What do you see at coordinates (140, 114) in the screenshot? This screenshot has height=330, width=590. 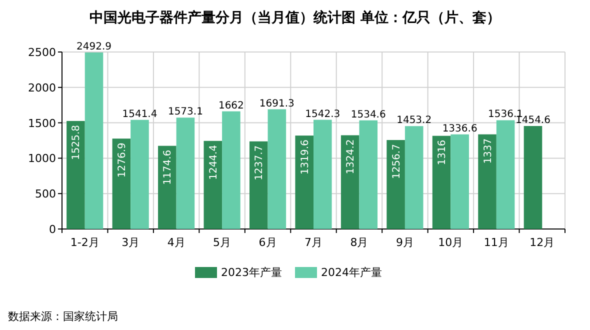 I see `data-label: 1541.4` at bounding box center [140, 114].